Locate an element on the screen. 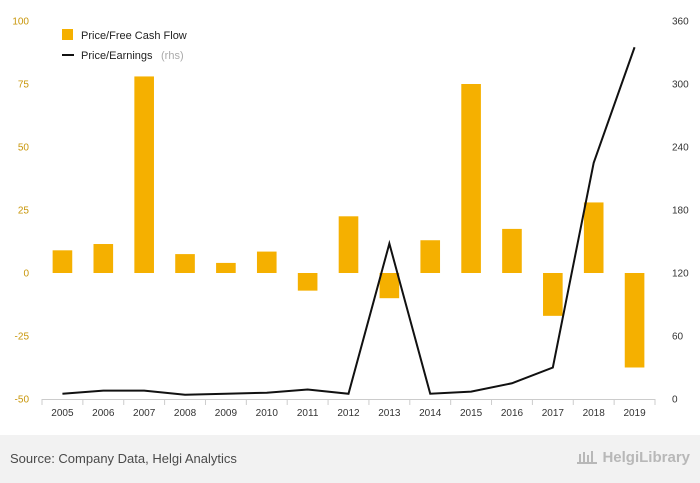 This screenshot has height=483, width=700. legend-label-line: Price/Earnings (rhs) is located at coordinates (132, 54).